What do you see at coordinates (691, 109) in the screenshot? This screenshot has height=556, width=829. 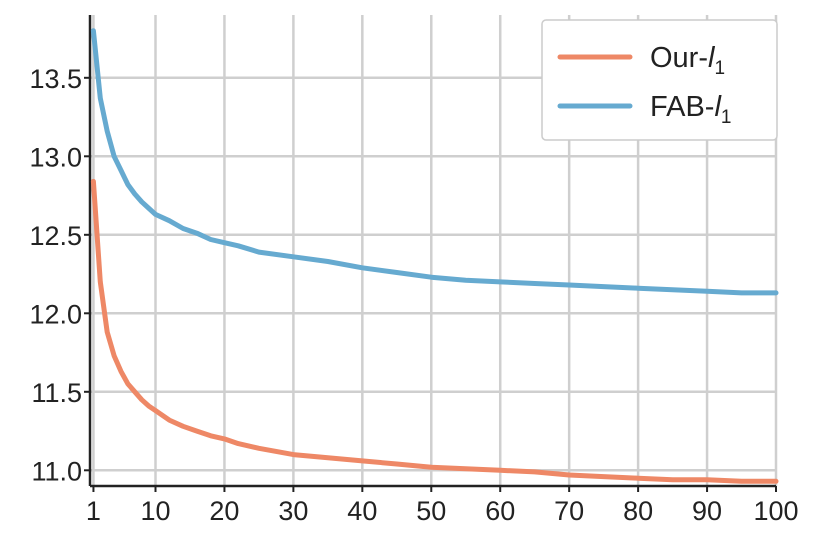 I see `legend-label-fab-l1: FAB-l1` at bounding box center [691, 109].